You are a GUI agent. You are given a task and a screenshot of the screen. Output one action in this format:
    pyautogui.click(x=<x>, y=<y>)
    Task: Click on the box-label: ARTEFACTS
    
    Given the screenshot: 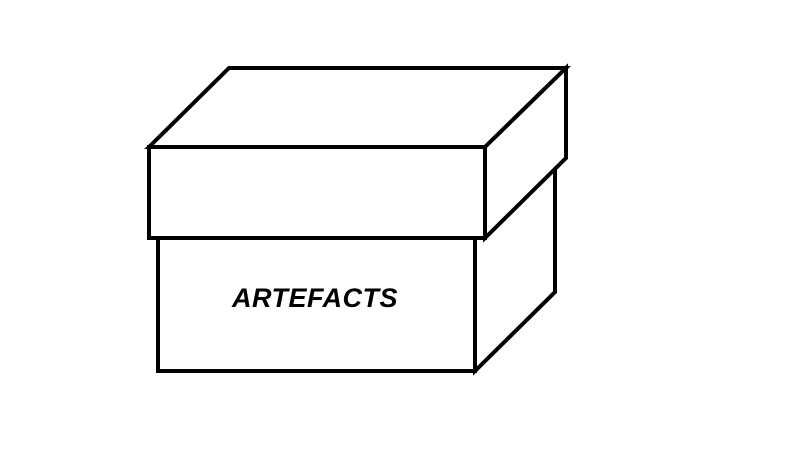 What is the action you would take?
    pyautogui.click(x=314, y=298)
    